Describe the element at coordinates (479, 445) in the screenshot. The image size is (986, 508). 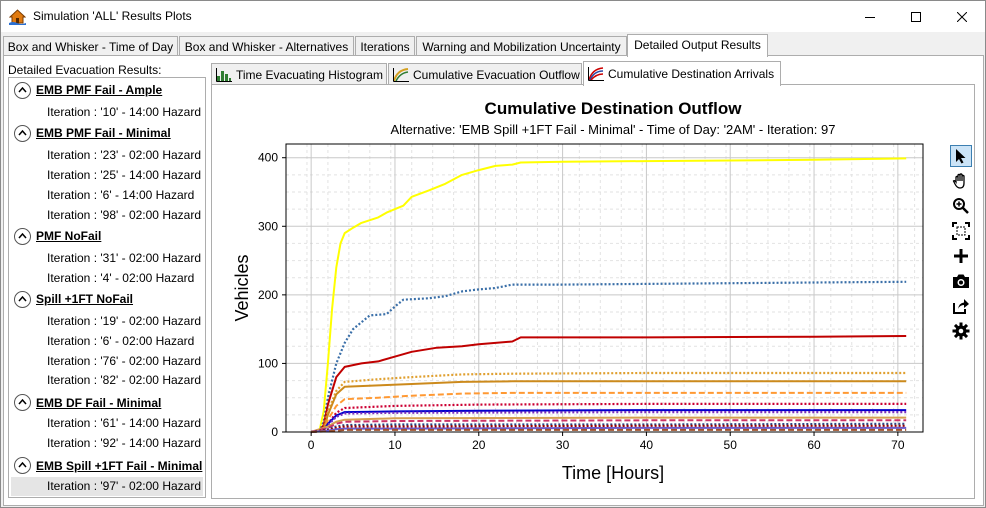
I see `x-tick-label: 20` at that location.